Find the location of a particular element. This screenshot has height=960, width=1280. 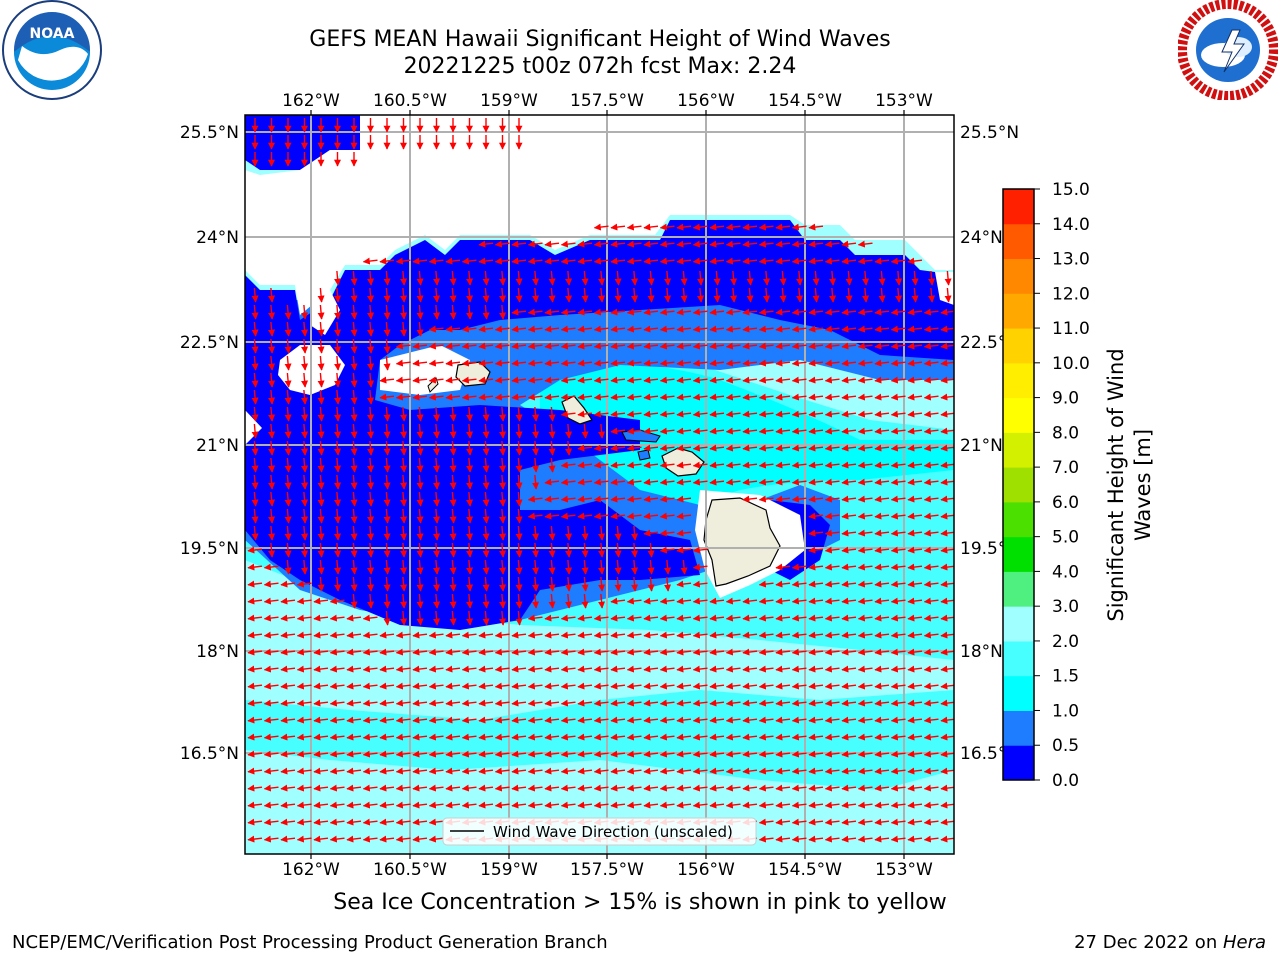

colorbar is located at coordinates (1018, 485).